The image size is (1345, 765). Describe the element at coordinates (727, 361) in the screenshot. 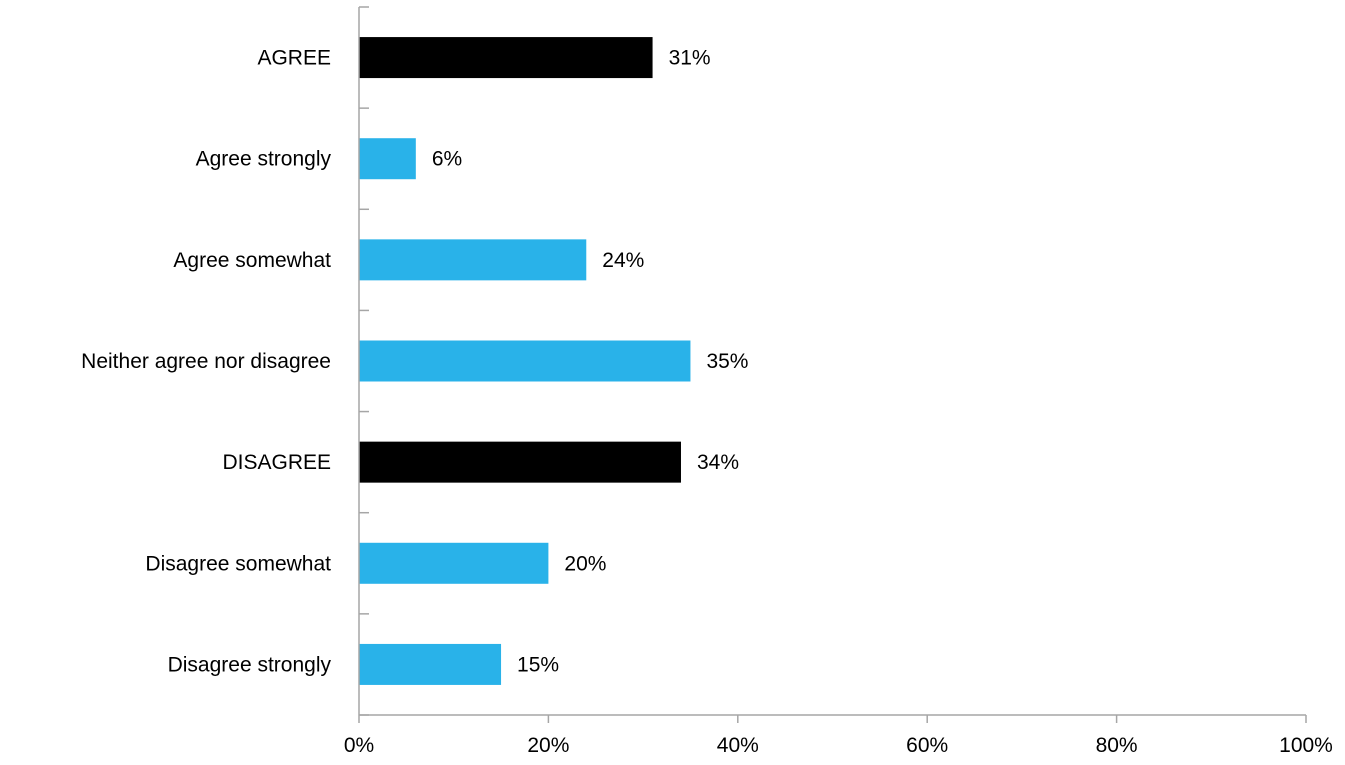

I see `value-label-neither-agree-nor-disagree: 35%` at that location.